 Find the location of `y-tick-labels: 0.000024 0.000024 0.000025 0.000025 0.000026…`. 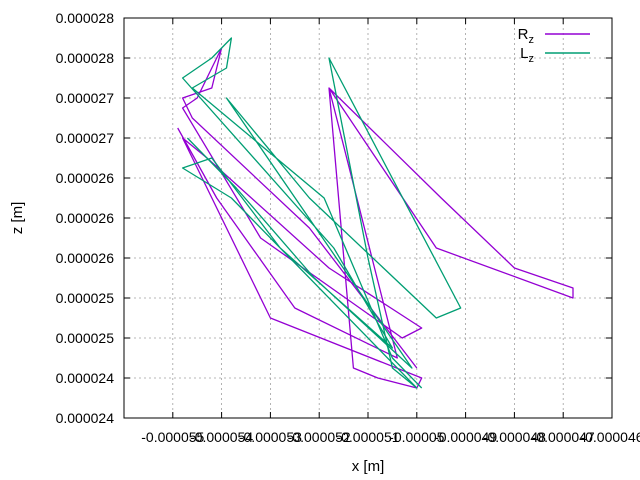

y-tick-labels: 0.000024 0.000024 0.000025 0.000025 0.000026… is located at coordinates (85, 218).